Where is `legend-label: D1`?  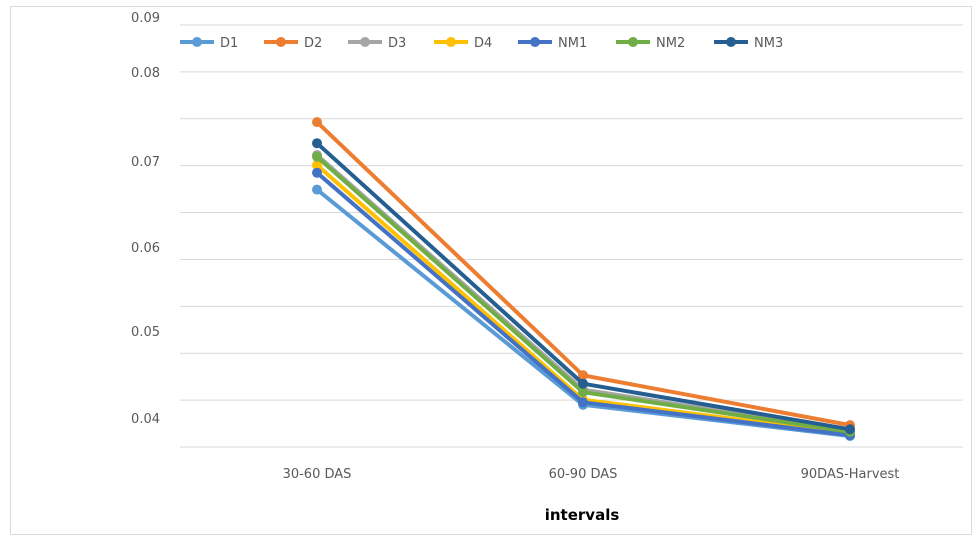 legend-label: D1 is located at coordinates (229, 43).